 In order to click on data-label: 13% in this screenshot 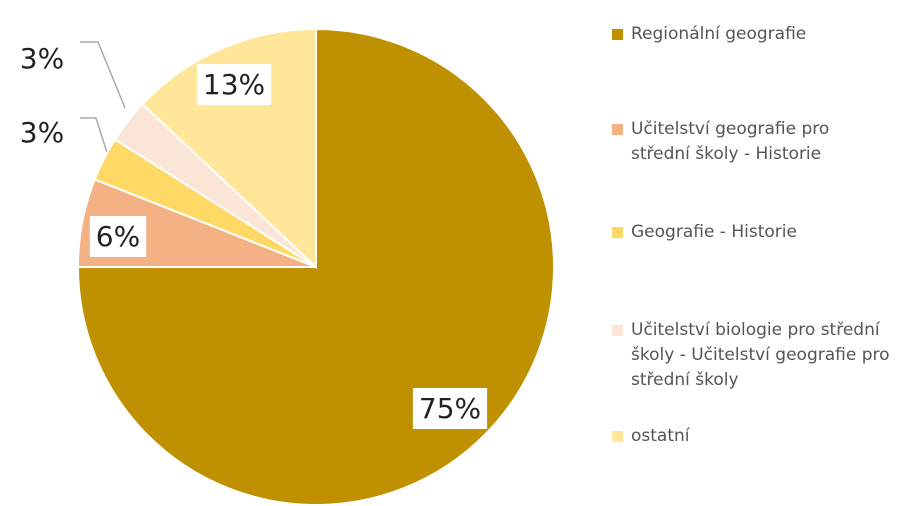, I will do `click(234, 84)`.